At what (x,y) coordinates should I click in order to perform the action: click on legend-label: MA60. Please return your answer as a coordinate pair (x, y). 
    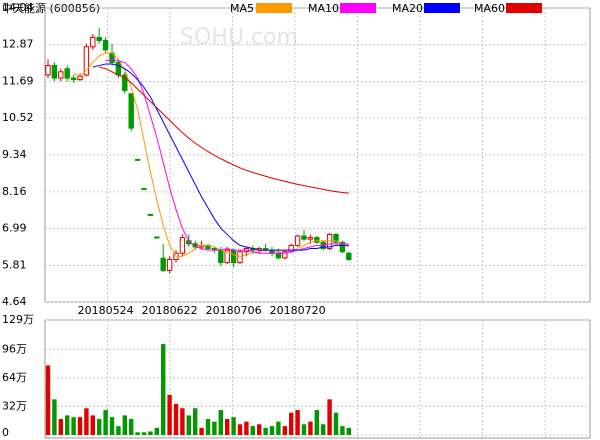
    Looking at the image, I should click on (489, 8).